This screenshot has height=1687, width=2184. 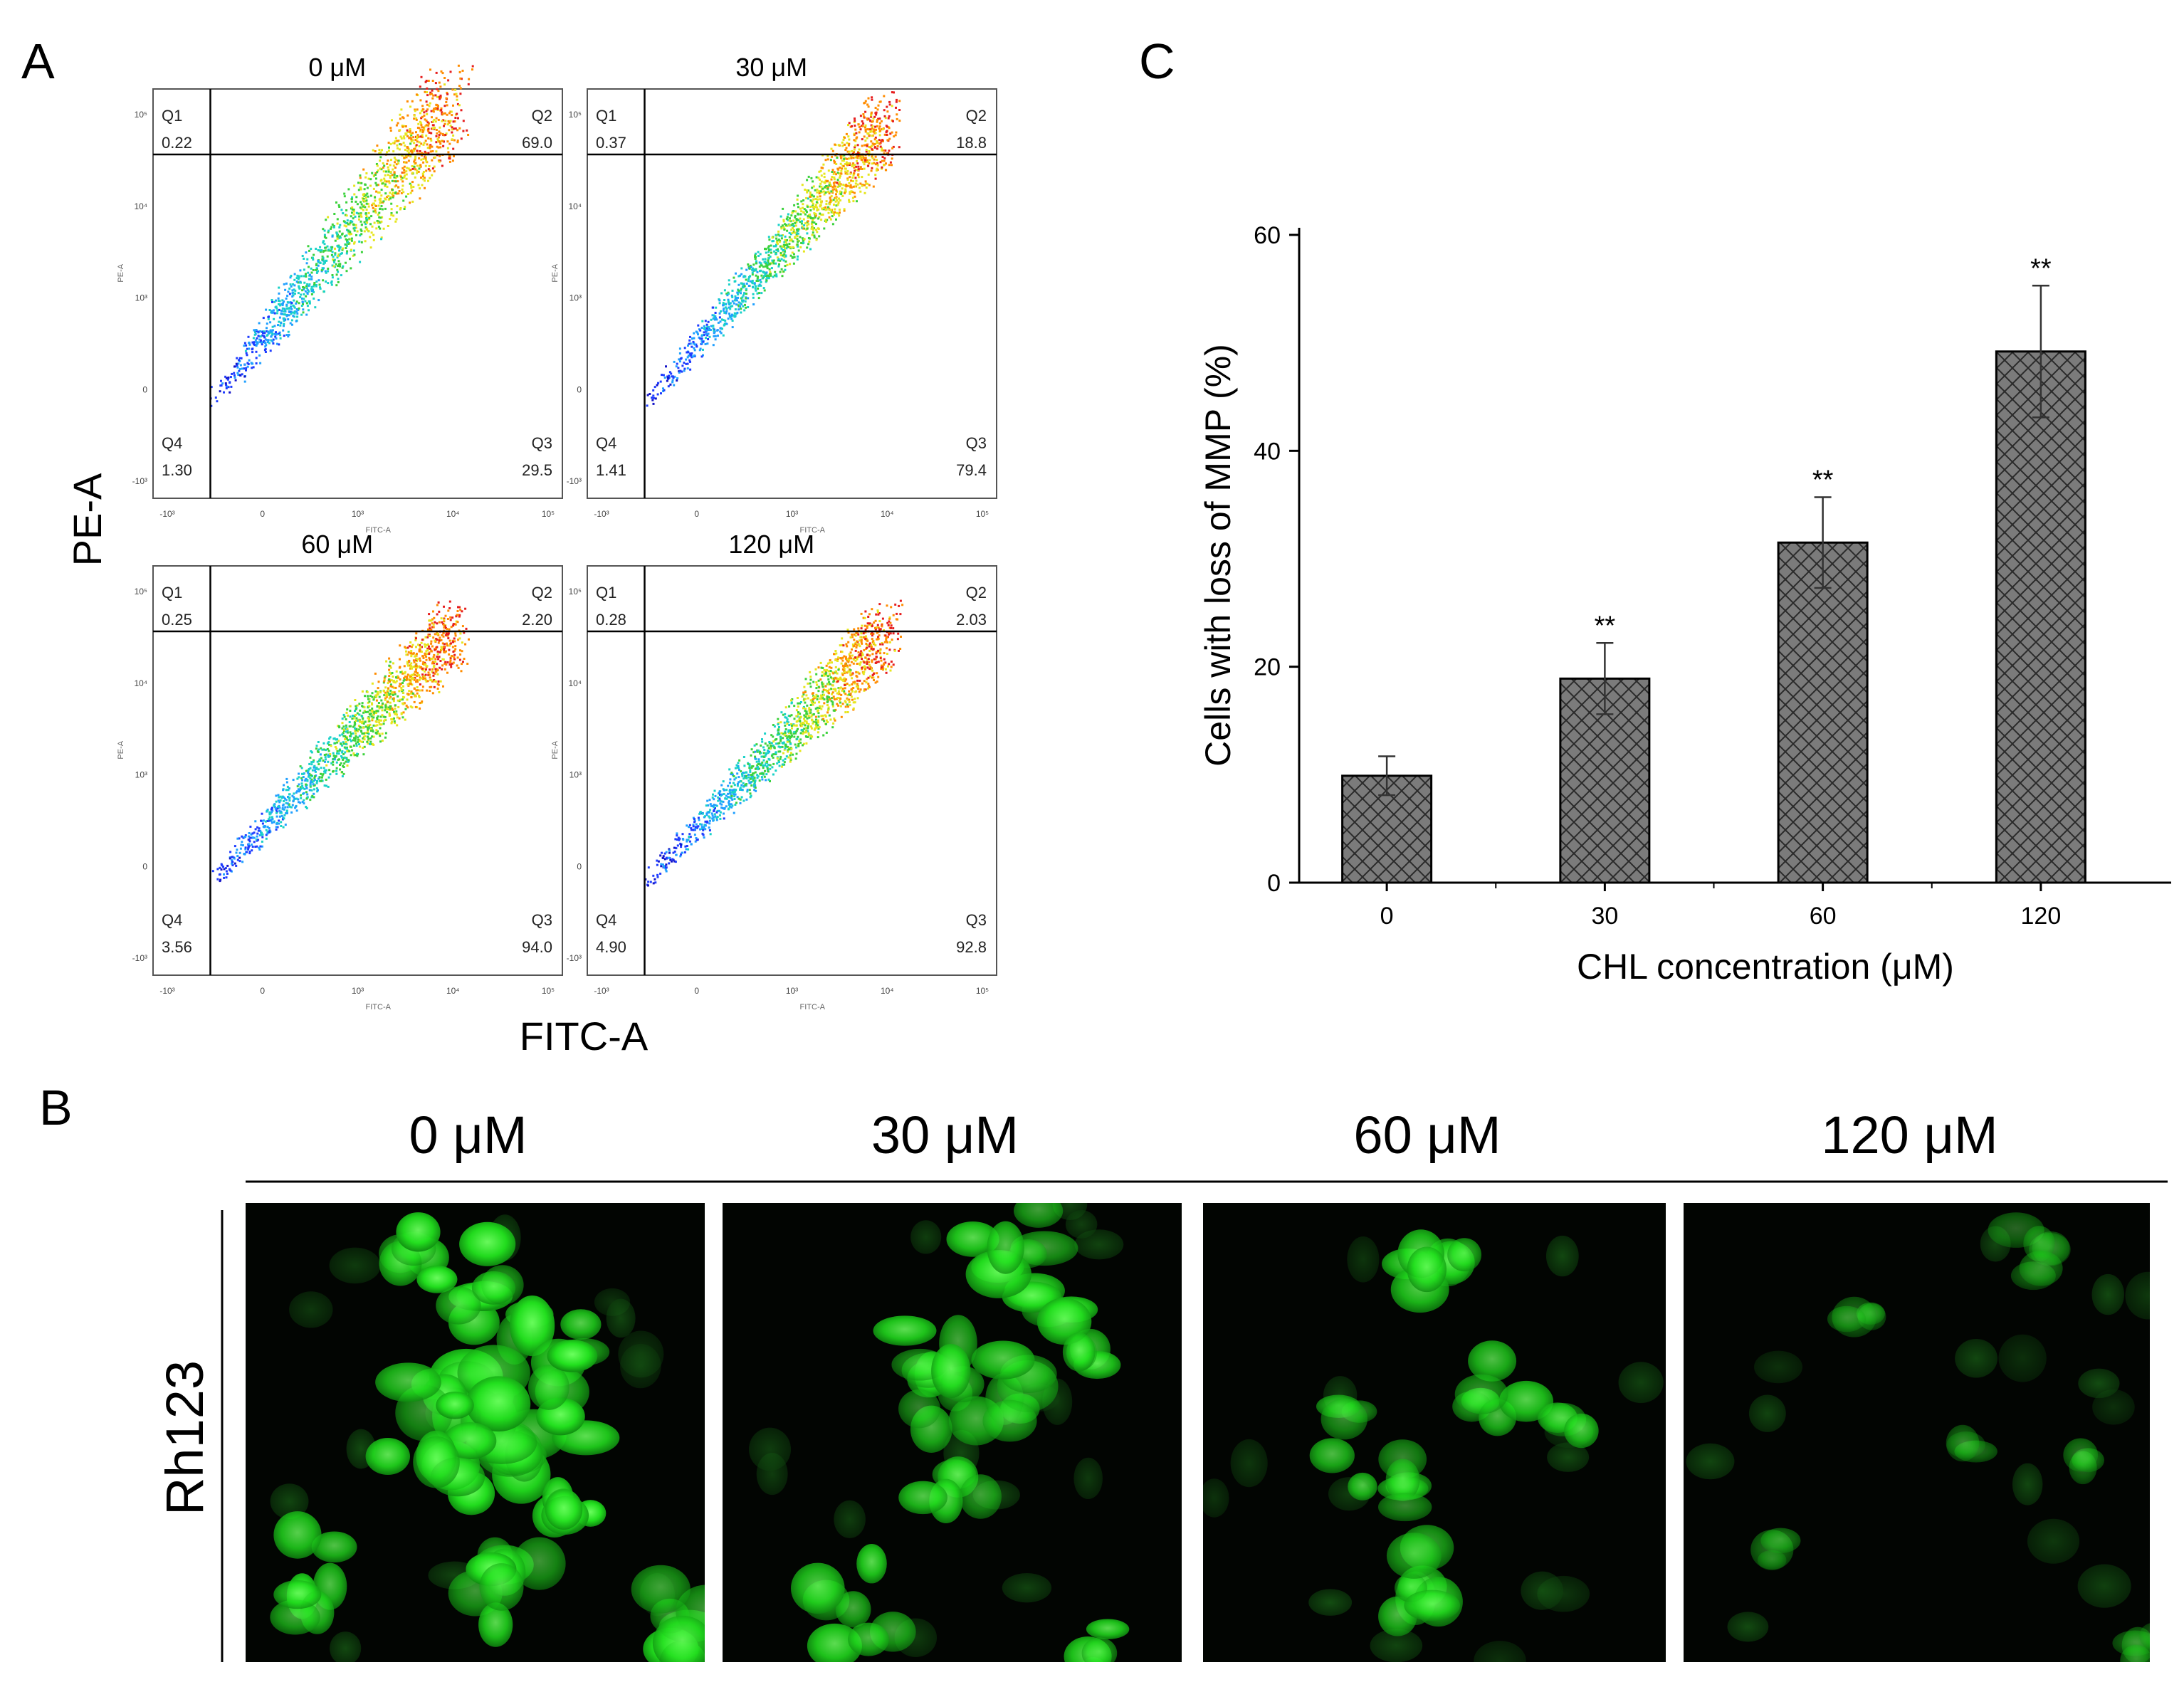 I want to click on flow-plot-title: 30 μM, so click(x=771, y=67).